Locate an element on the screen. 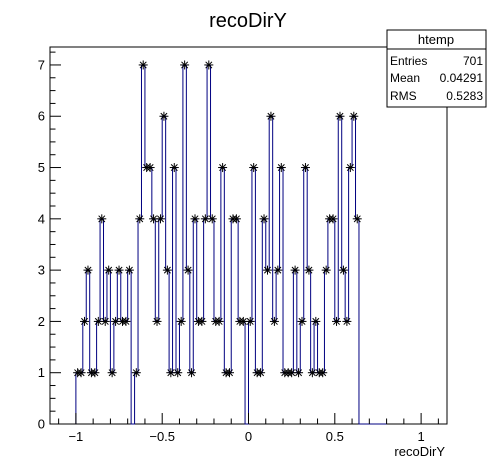 This screenshot has width=496, height=472. stats-box-title: htemp is located at coordinates (436, 39).